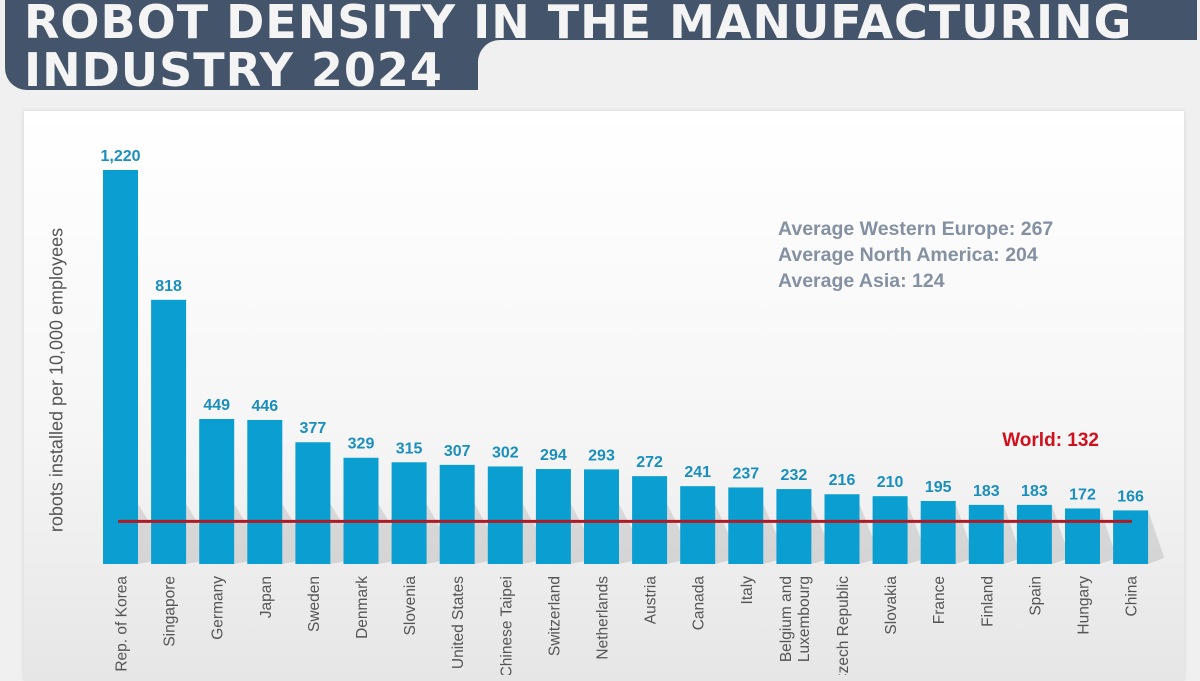 This screenshot has width=1200, height=681. I want to click on value-label: 237, so click(745, 473).